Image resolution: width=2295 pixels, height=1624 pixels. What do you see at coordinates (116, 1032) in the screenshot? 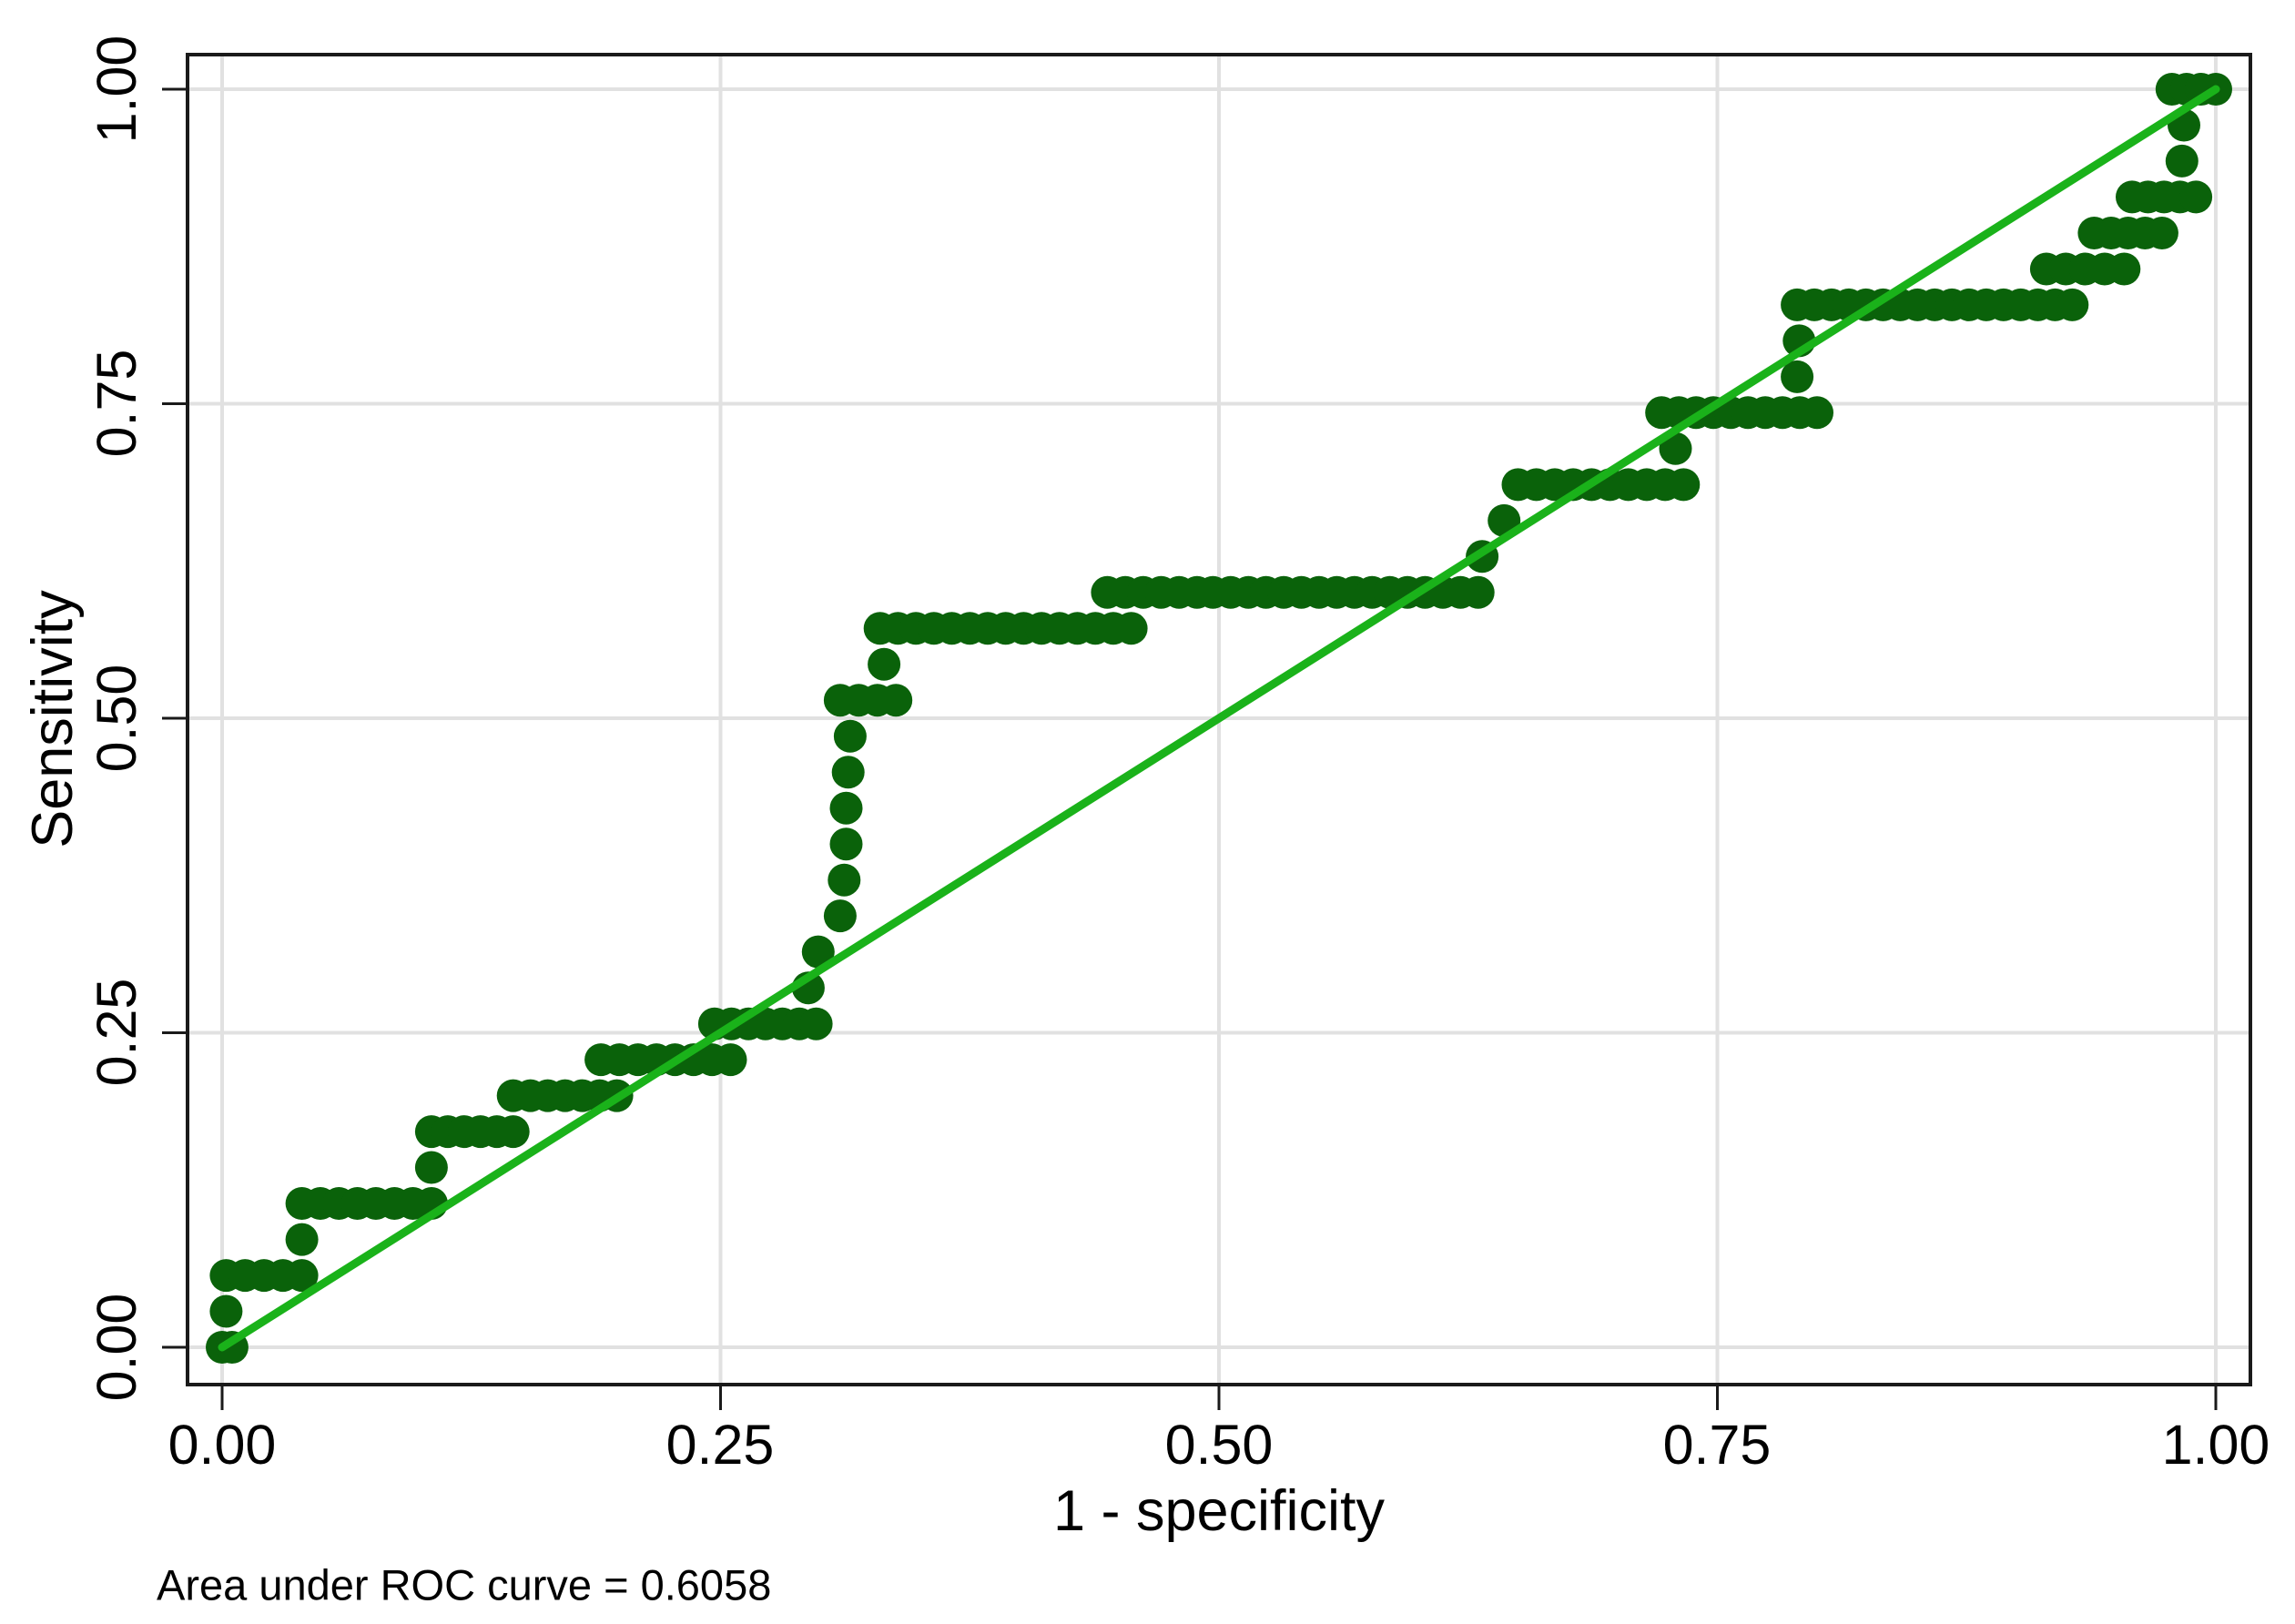
I see `y-tick-label-25: 0.25` at bounding box center [116, 1032].